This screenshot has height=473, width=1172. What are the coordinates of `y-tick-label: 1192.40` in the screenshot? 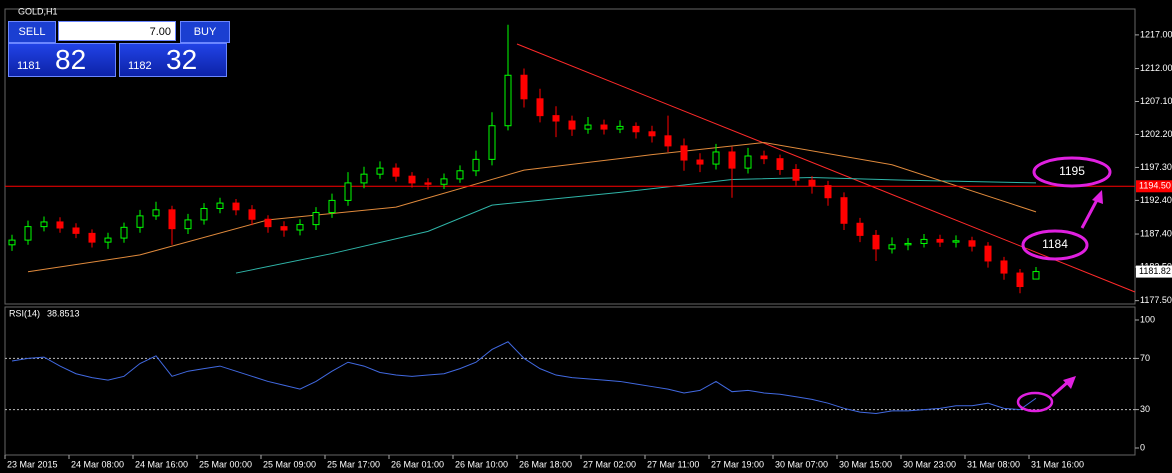 It's located at (1156, 200).